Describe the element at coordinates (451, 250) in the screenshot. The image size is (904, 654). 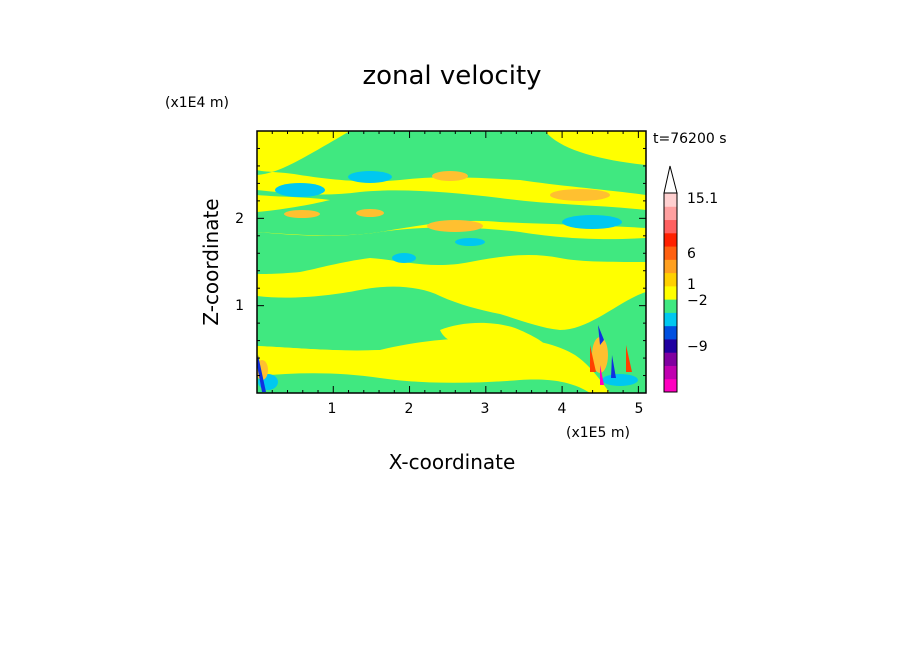
I see `green-region-mid` at that location.